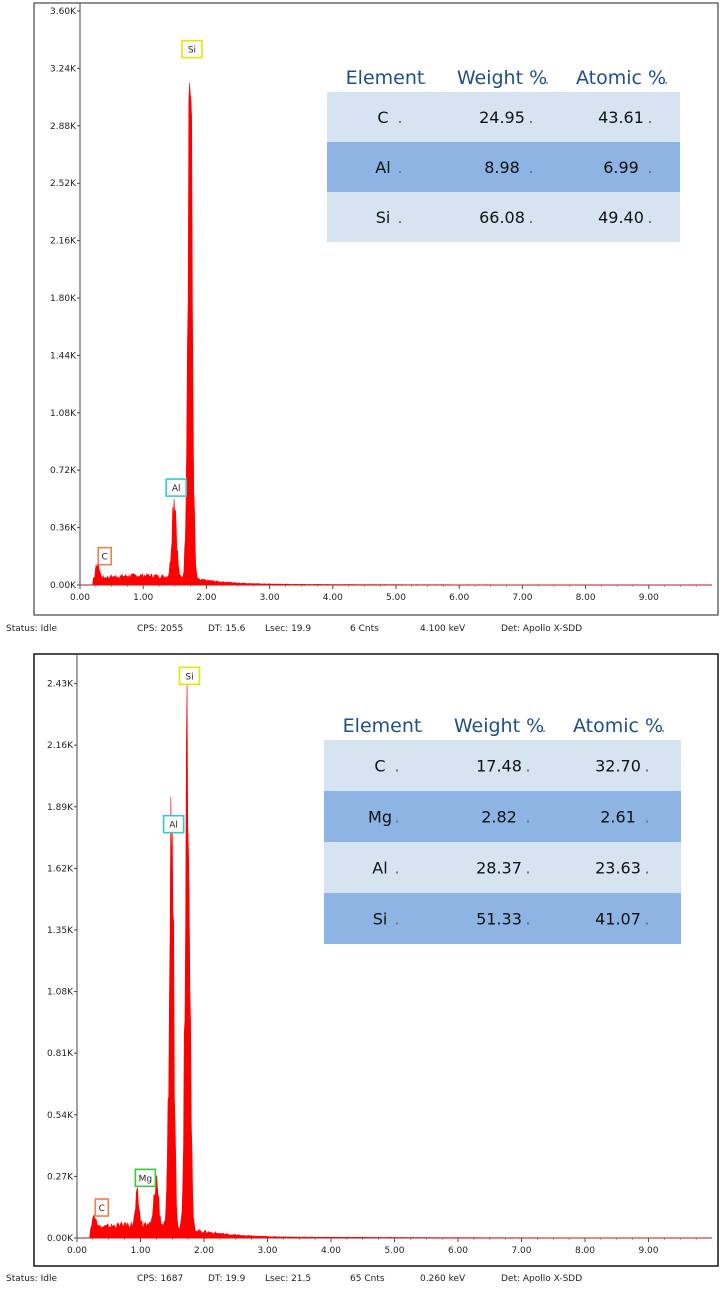 This screenshot has width=726, height=1292. I want to click on table-cell: 28.37, so click(499, 868).